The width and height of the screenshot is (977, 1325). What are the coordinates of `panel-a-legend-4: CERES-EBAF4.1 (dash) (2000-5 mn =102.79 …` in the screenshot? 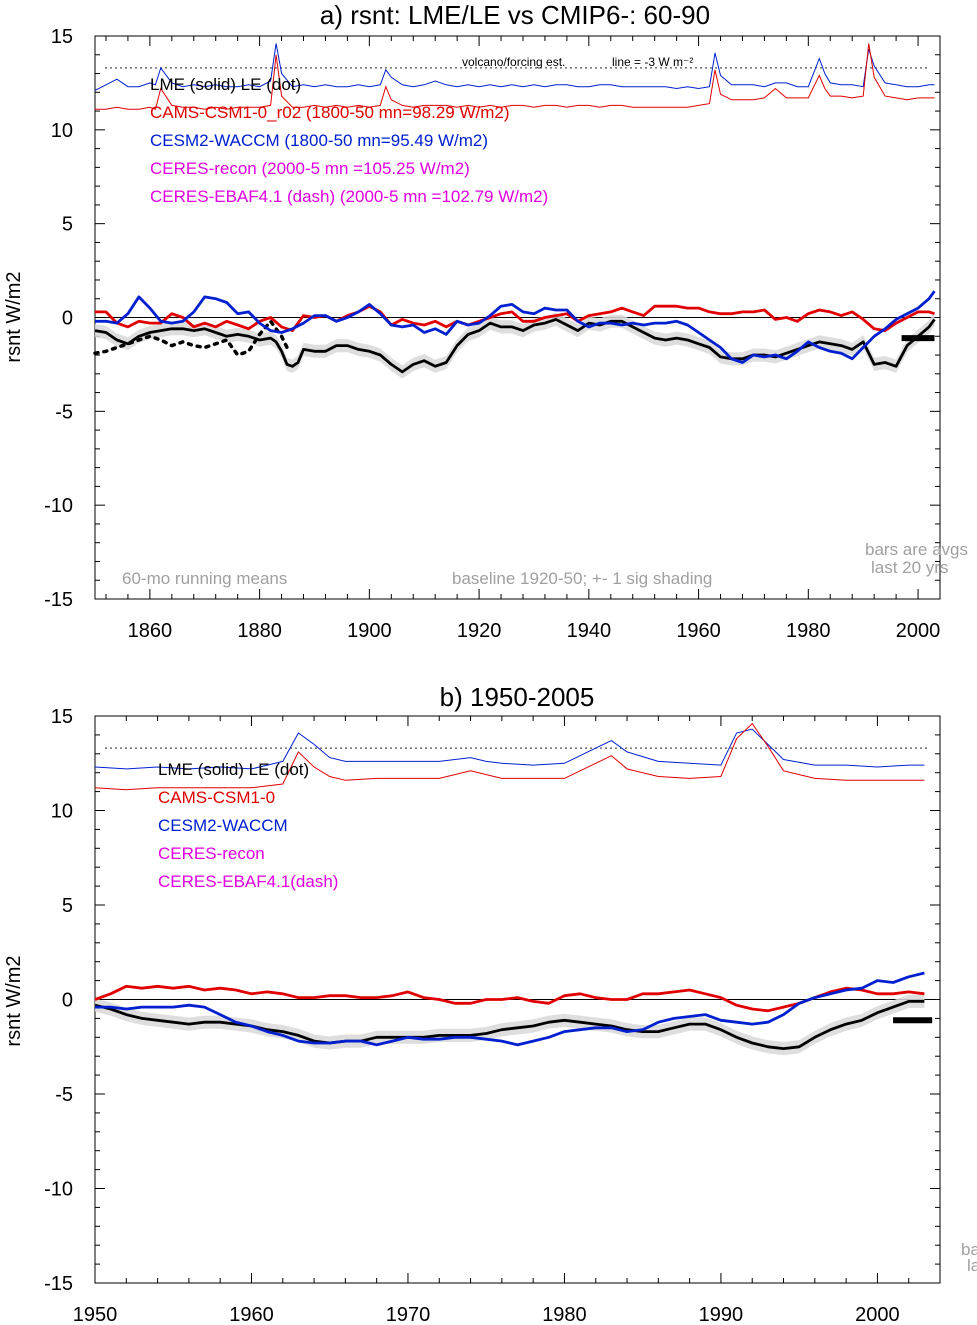 It's located at (349, 196).